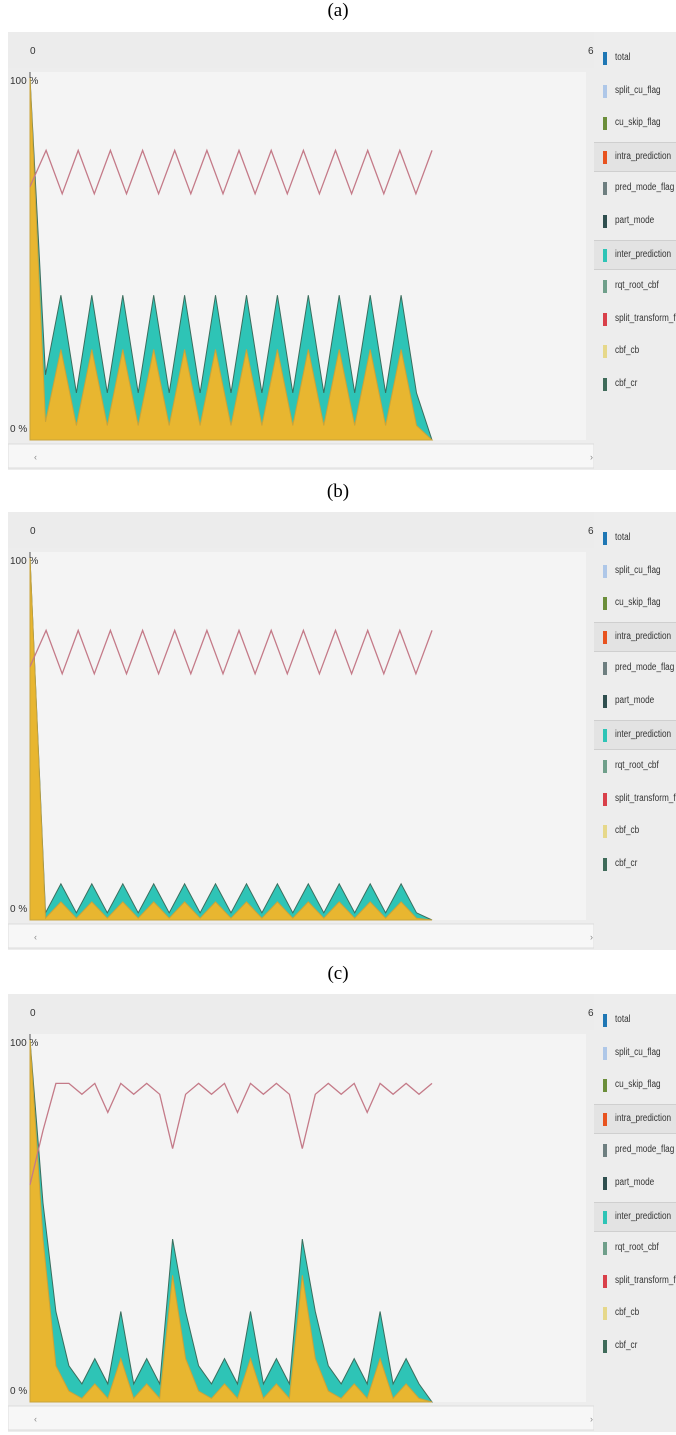 This screenshot has width=676, height=1435. I want to click on legend-label: part_mode, so click(635, 1182).